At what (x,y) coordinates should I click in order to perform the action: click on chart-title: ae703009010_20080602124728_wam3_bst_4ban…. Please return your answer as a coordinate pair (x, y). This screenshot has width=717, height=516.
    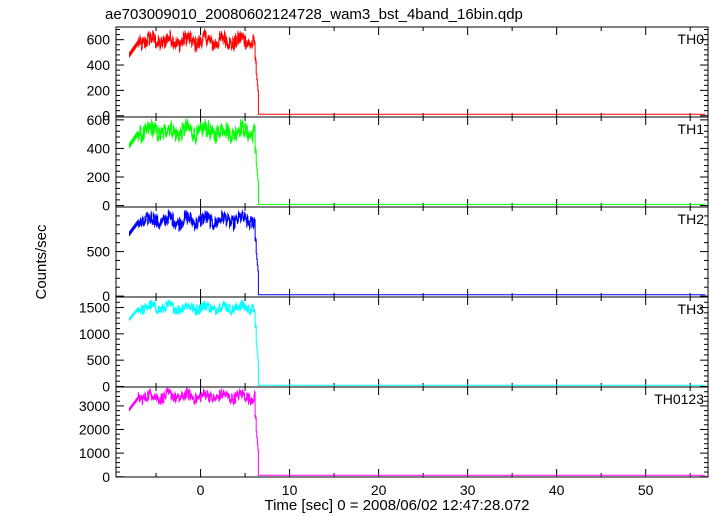
    Looking at the image, I should click on (314, 14).